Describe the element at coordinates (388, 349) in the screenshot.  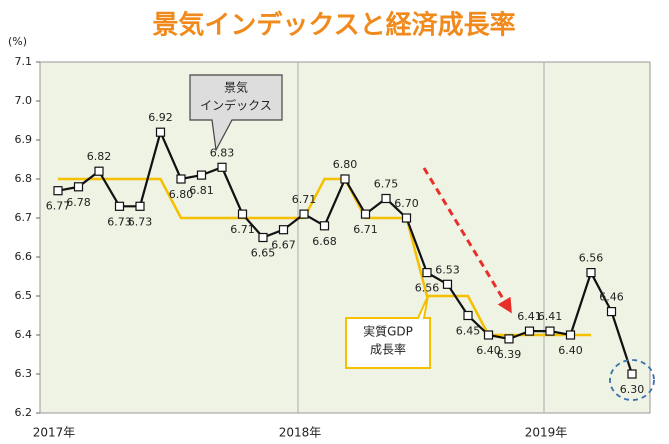
I see `annotation-text: 成長率` at that location.